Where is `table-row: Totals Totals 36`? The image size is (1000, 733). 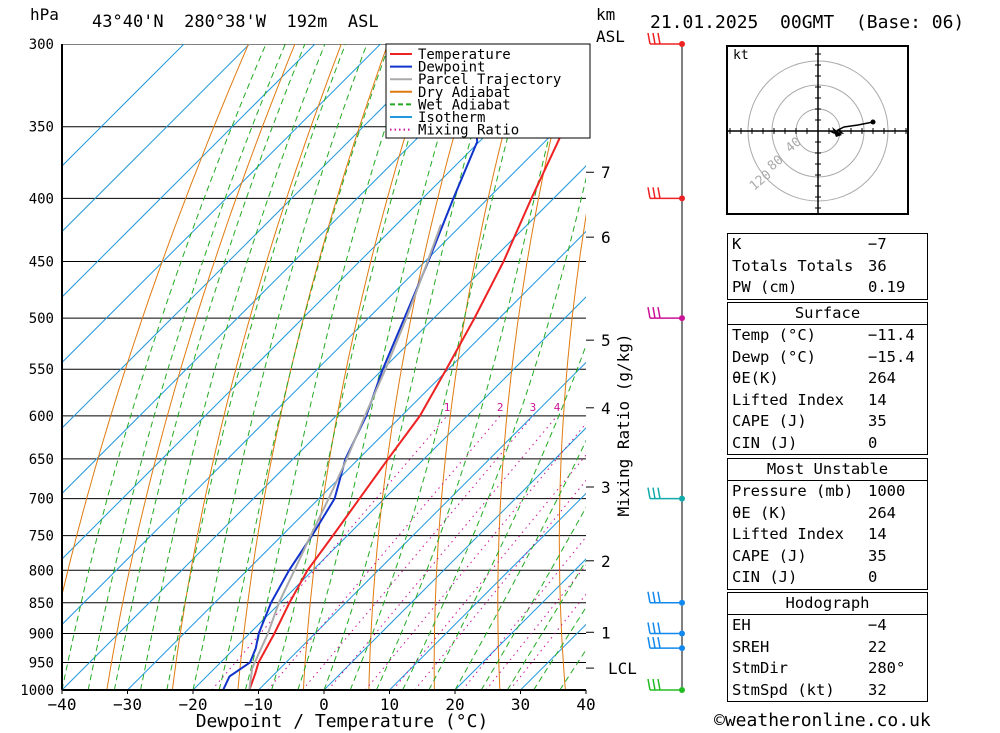 table-row: Totals Totals 36 is located at coordinates (827, 267).